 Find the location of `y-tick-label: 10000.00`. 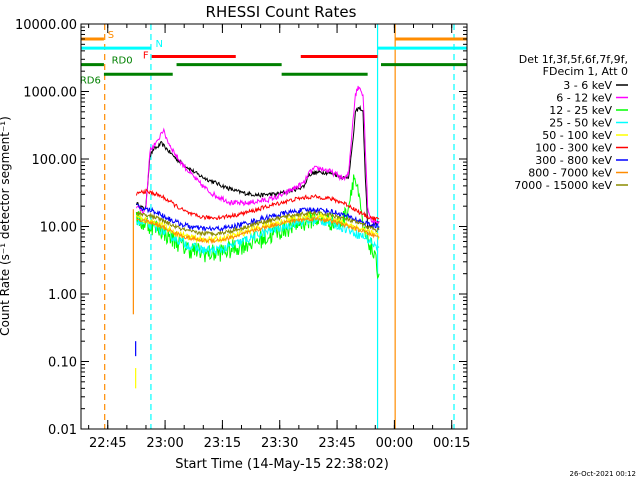

y-tick-label: 10000.00 is located at coordinates (46, 25).